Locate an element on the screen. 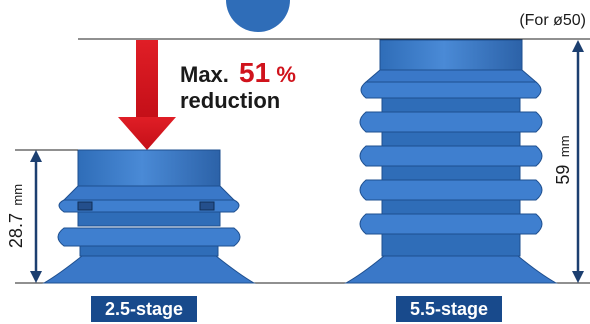  left-height-dimension is located at coordinates (46, 216).